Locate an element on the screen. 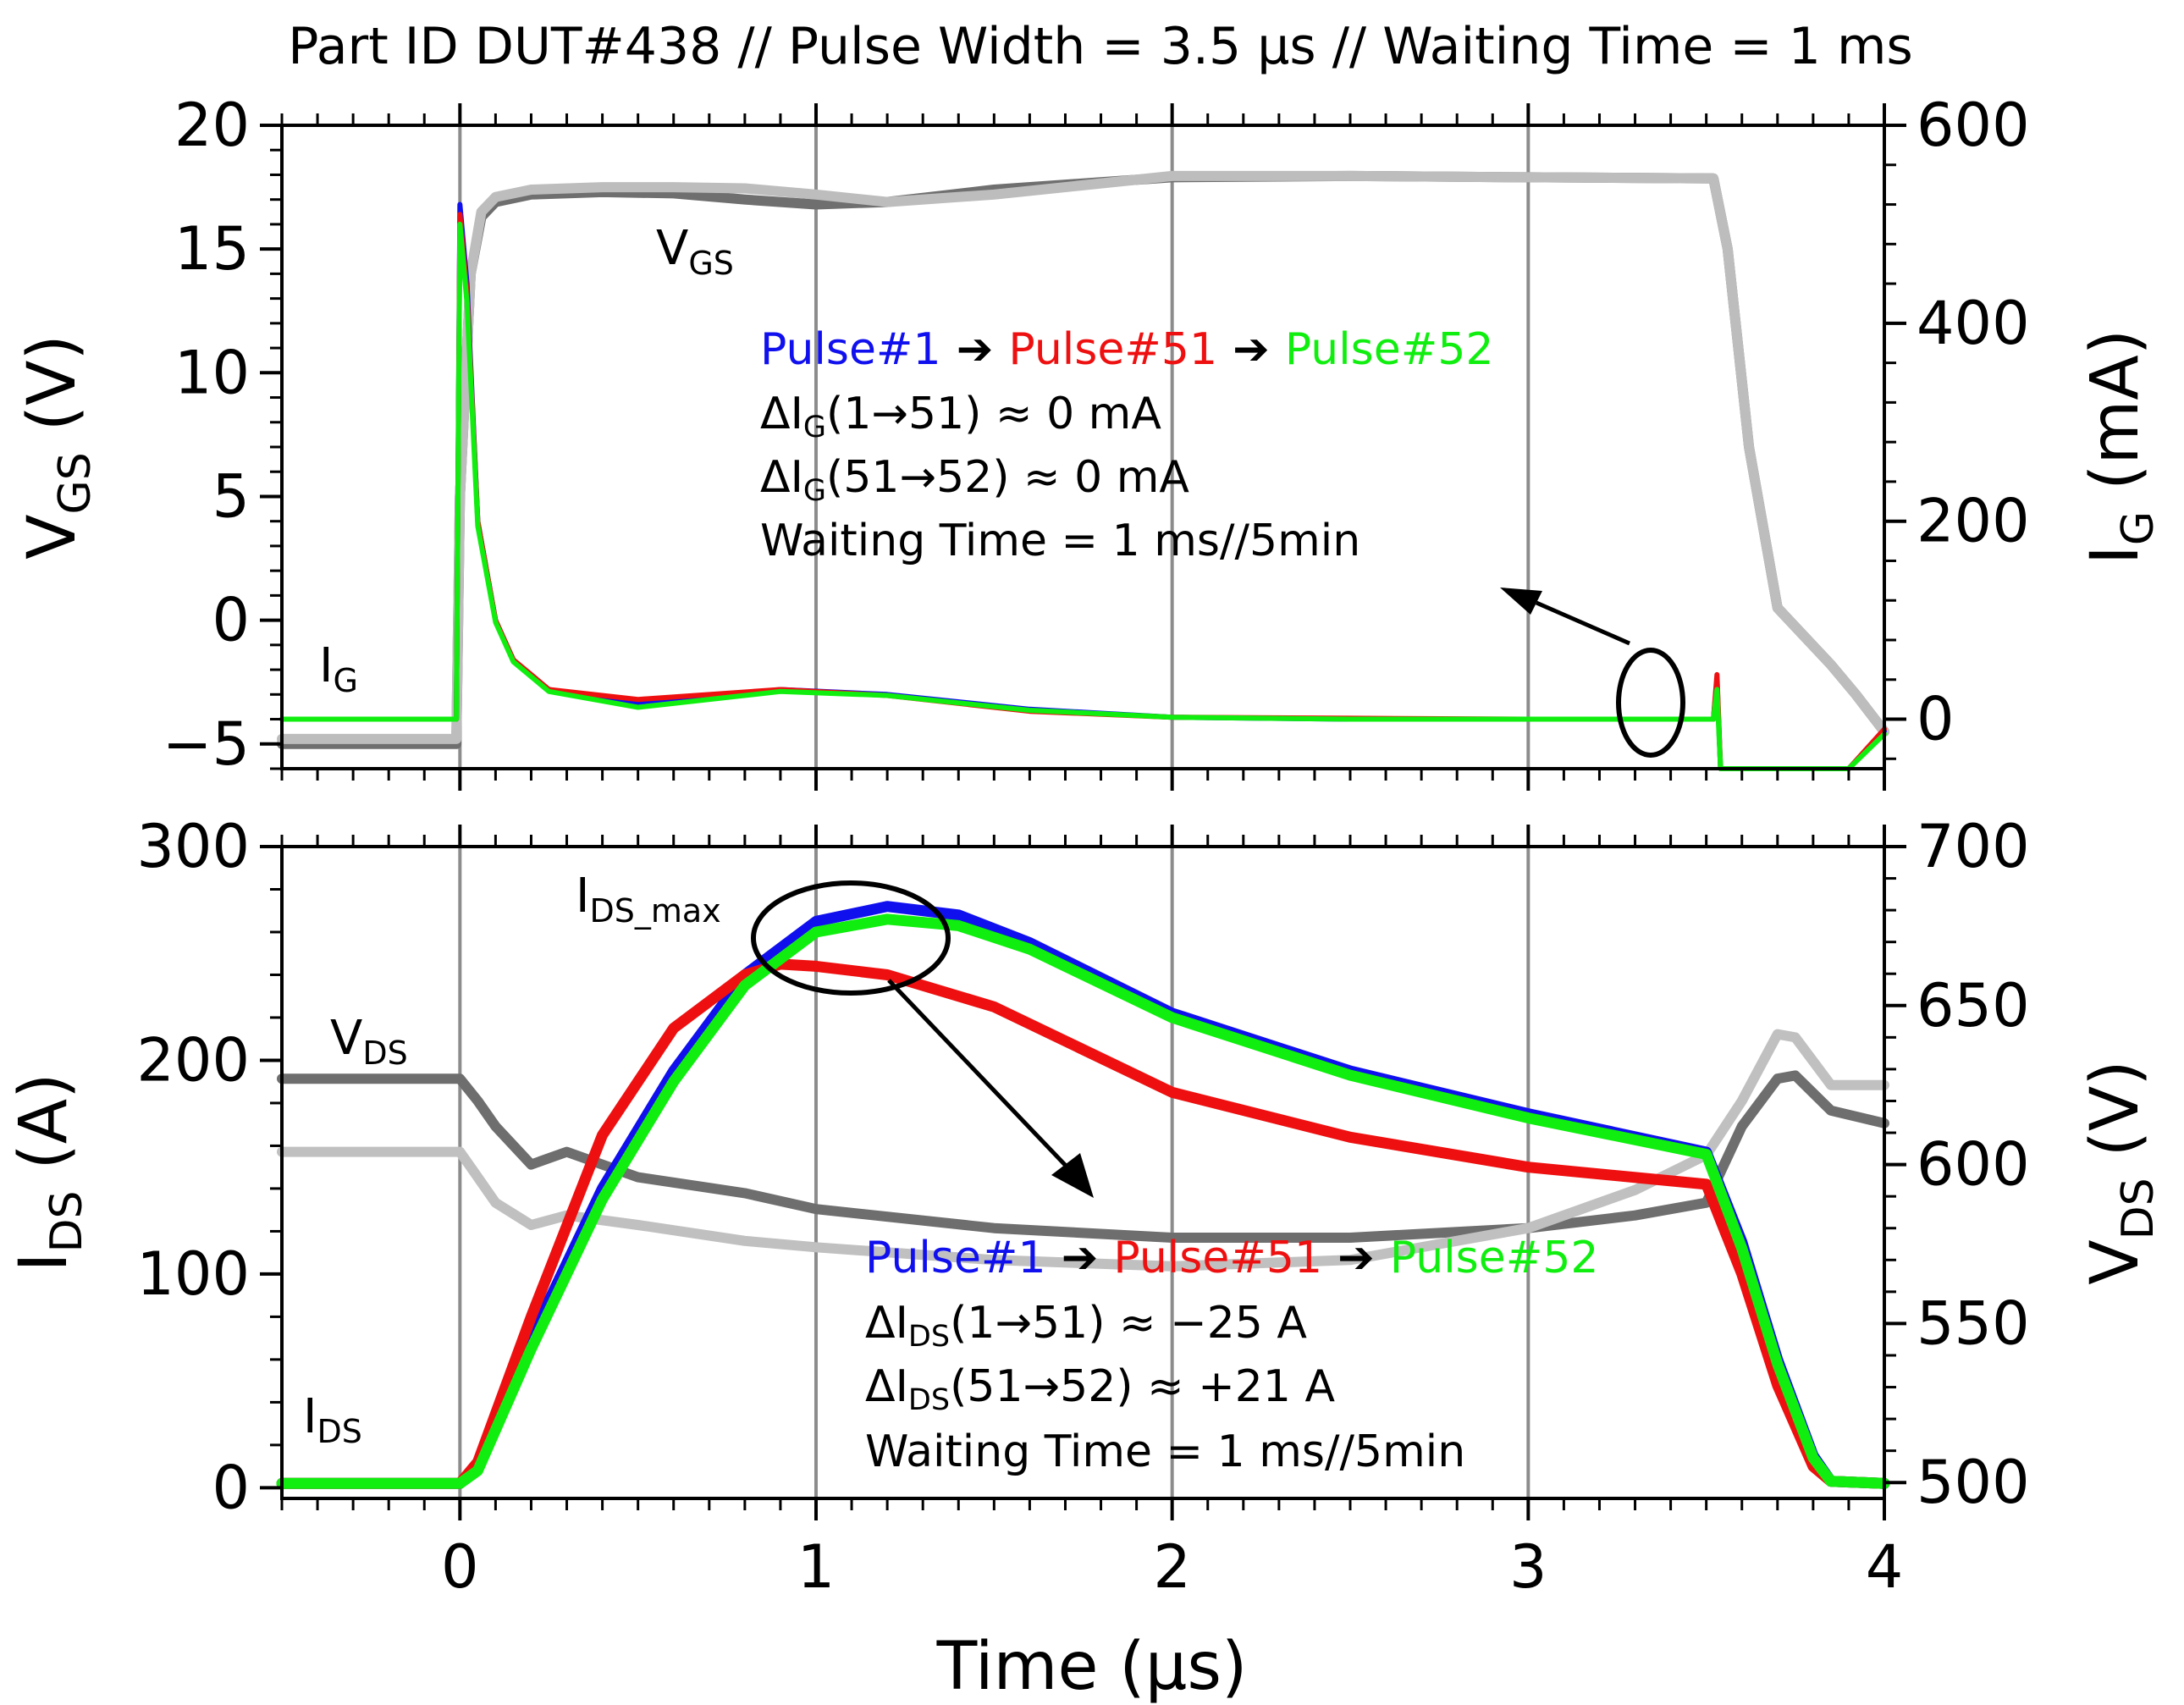 The image size is (2184, 1705). ig-curve-label: IG is located at coordinates (338, 668).